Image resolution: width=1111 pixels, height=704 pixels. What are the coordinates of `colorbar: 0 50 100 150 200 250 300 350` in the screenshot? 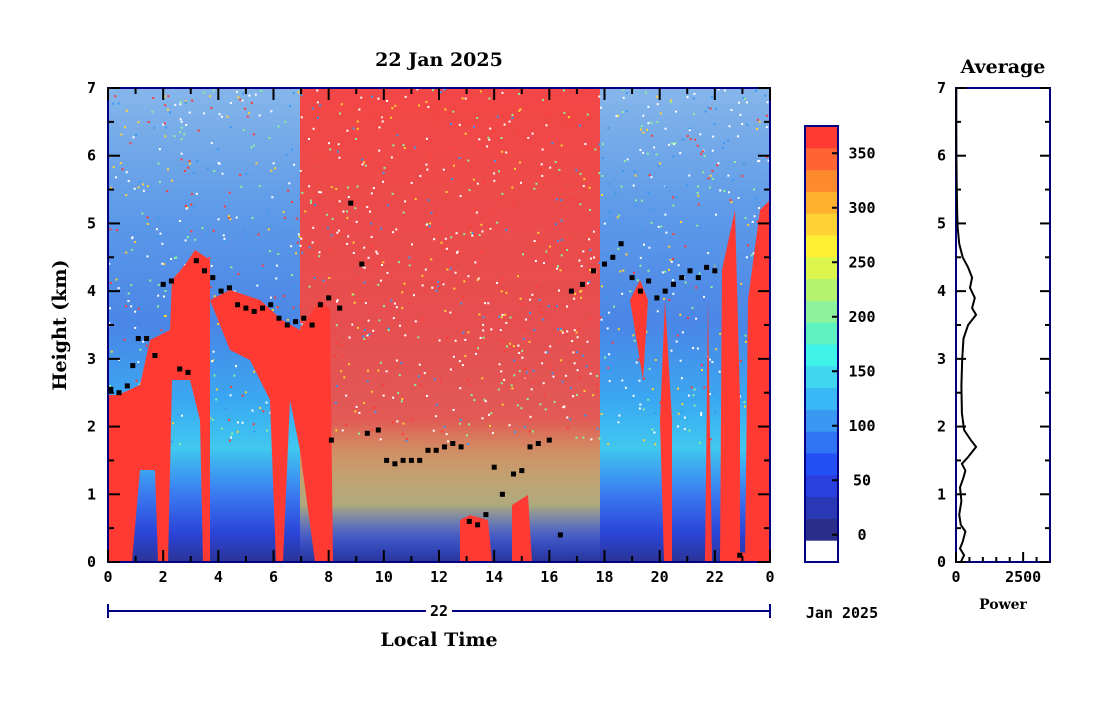 It's located at (840, 344).